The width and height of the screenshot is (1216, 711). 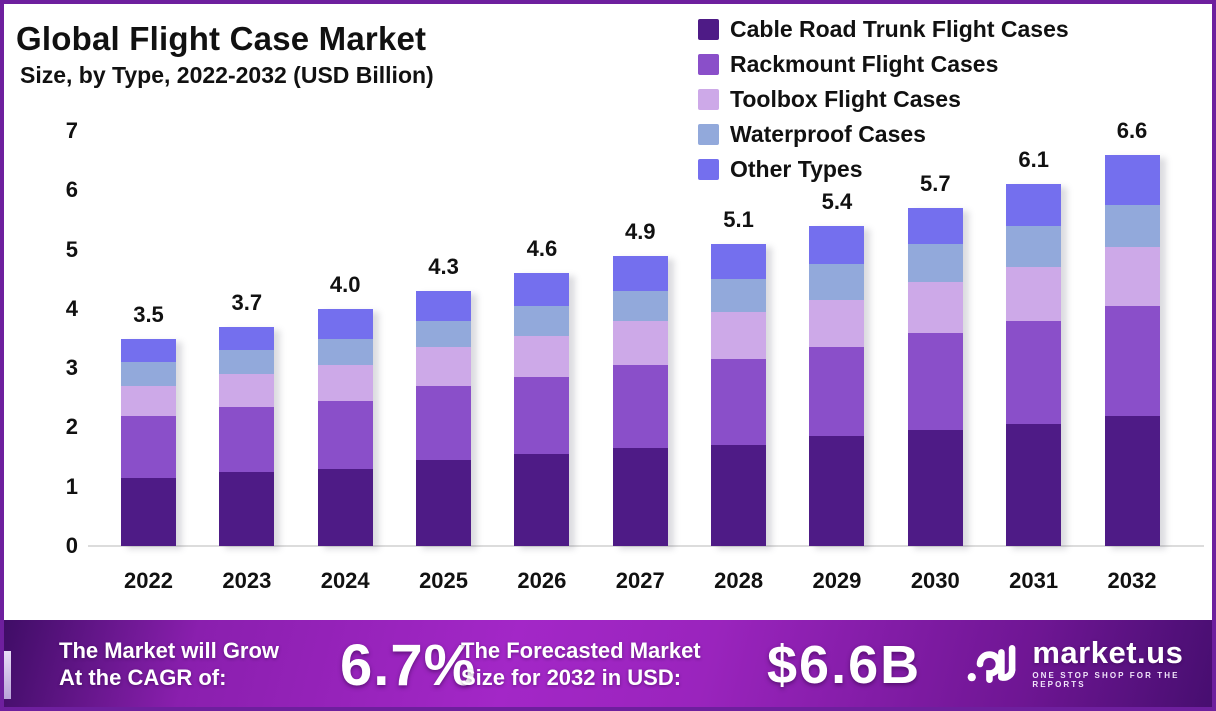 I want to click on legend-label: Rackmount Flight Cases, so click(x=864, y=64).